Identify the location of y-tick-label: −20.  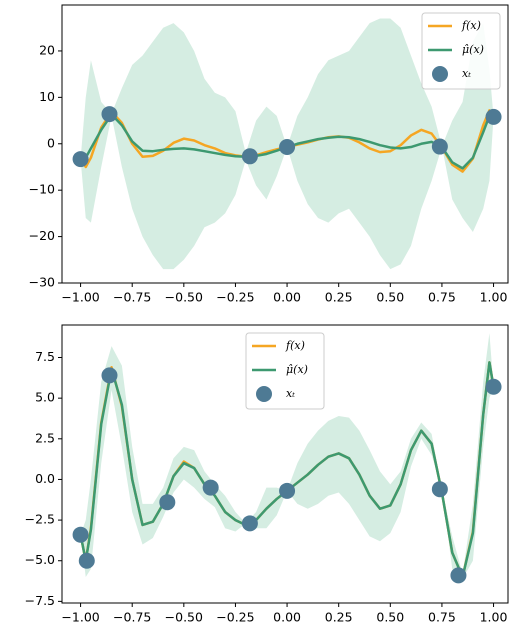
(42, 235).